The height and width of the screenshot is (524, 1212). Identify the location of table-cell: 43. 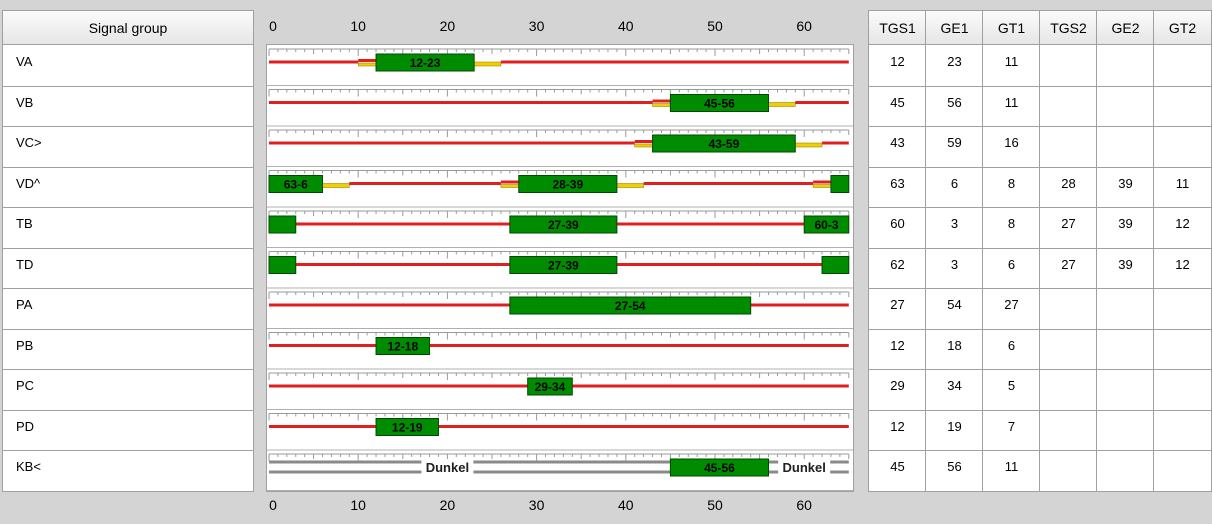
(897, 142).